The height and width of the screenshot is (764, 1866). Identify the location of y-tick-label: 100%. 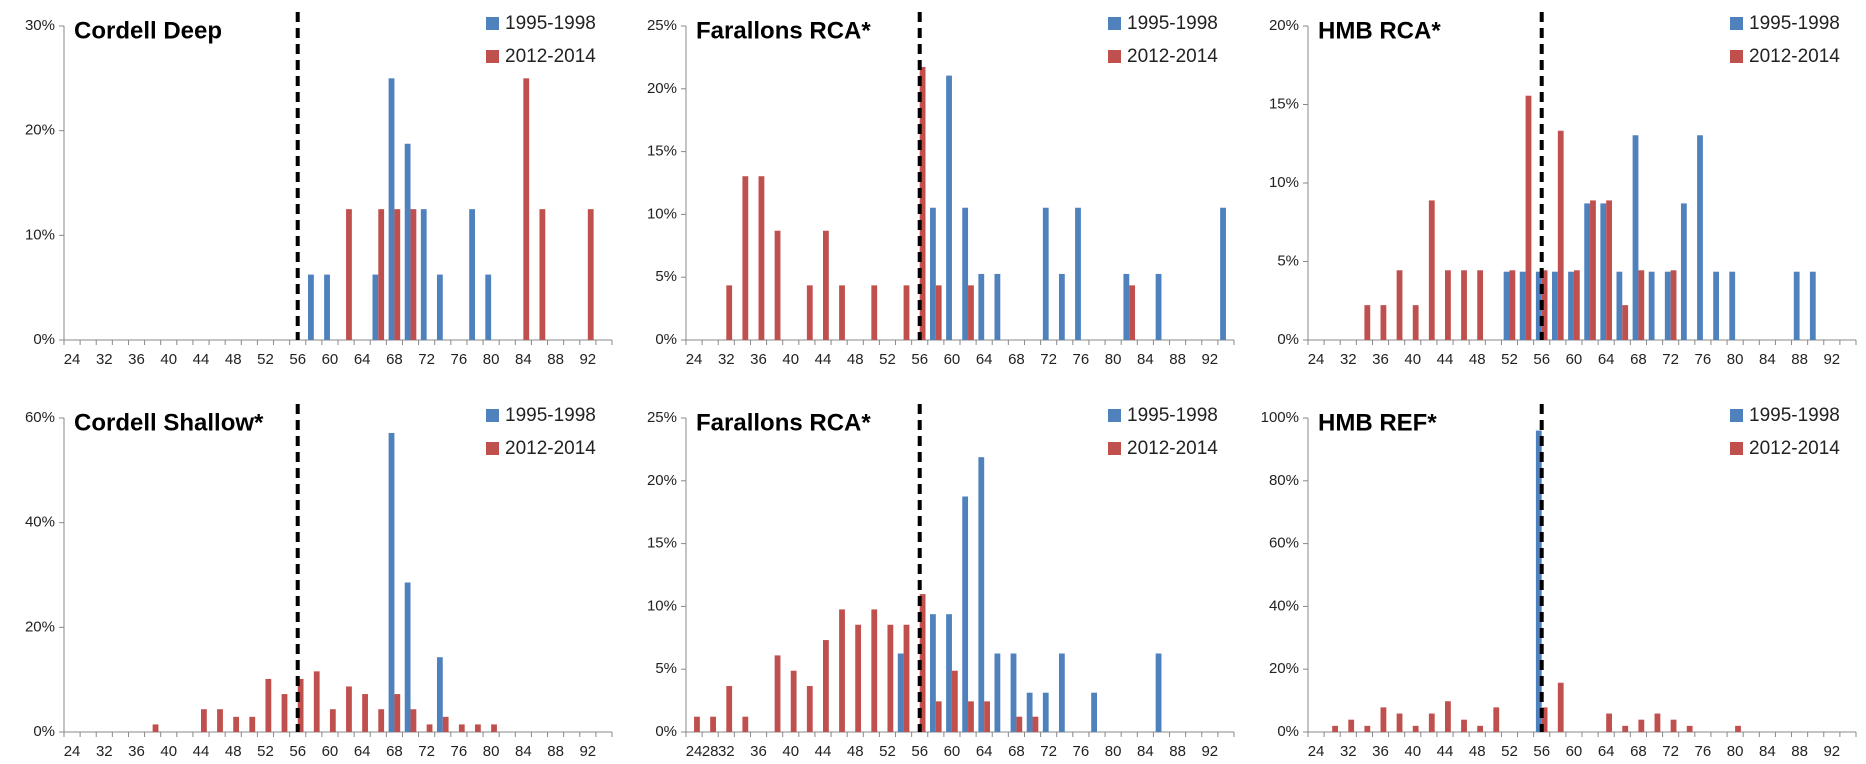
(1280, 417).